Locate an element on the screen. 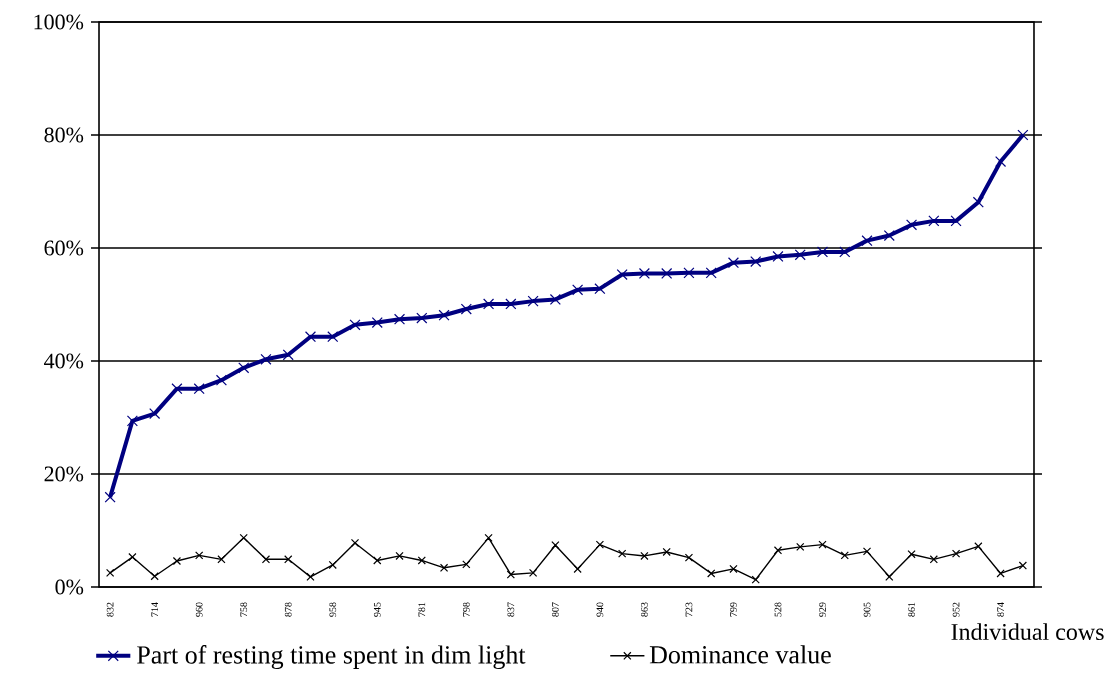 The image size is (1120, 677). x-tick-label: 799 is located at coordinates (733, 609).